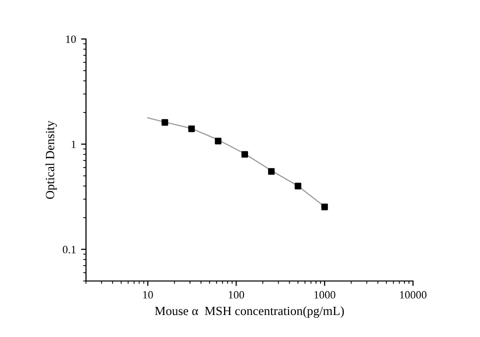  Describe the element at coordinates (148, 295) in the screenshot. I see `x-tick-label: 10` at that location.